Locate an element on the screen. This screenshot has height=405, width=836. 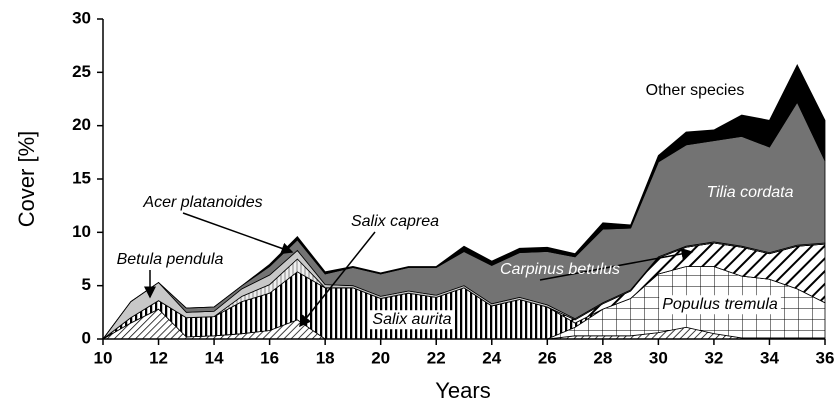
y-tick-label: 25 is located at coordinates (81, 71).